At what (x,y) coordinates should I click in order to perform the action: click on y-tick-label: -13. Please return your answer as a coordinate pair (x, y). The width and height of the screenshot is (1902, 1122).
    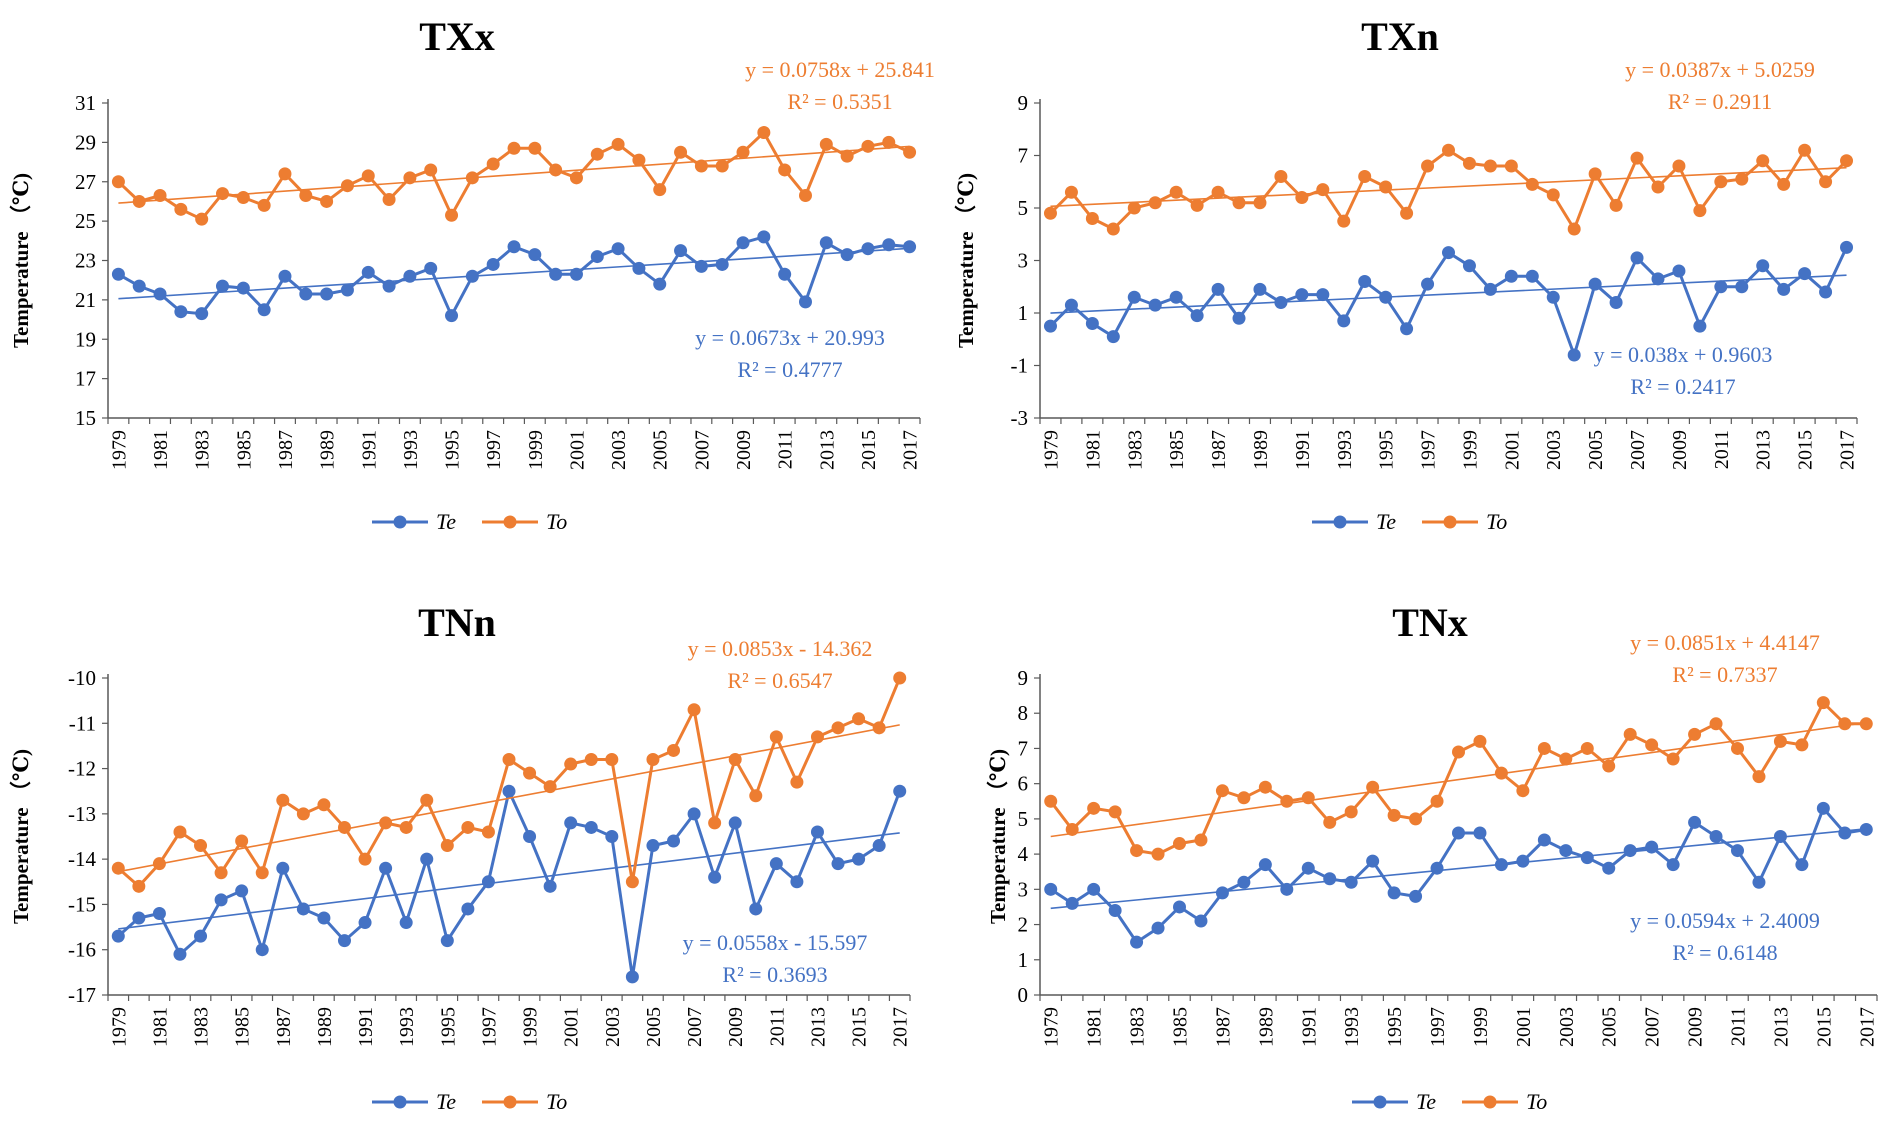
    Looking at the image, I should click on (82, 814).